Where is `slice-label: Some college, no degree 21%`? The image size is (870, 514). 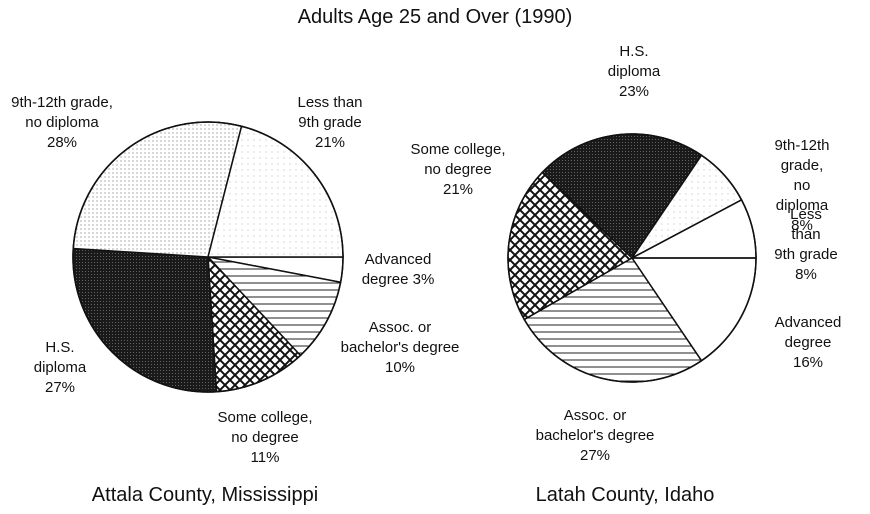 slice-label: Some college, no degree 21% is located at coordinates (457, 170).